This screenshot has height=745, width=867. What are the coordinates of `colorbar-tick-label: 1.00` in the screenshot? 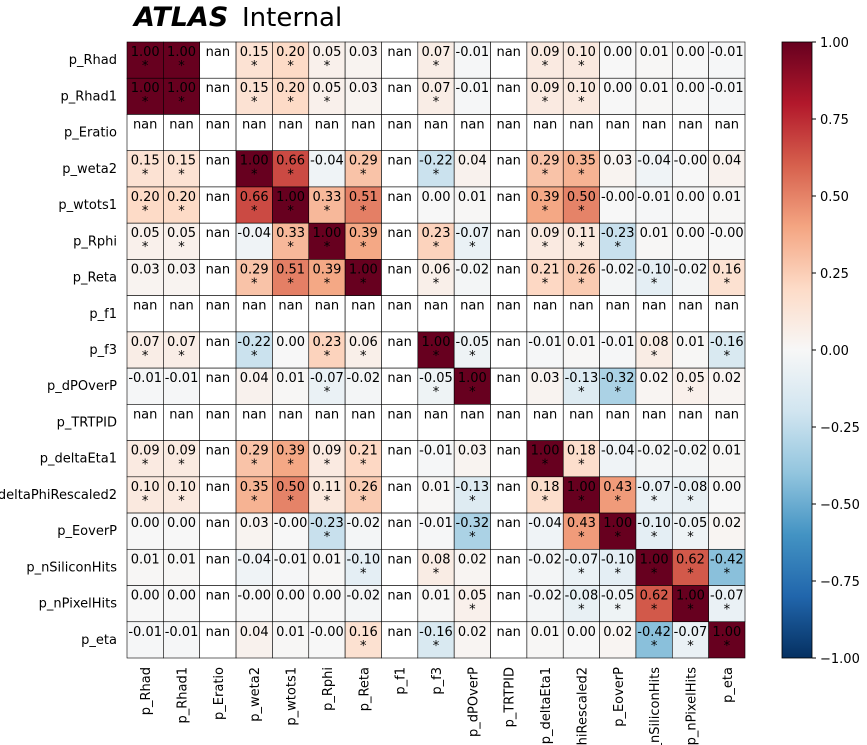 It's located at (834, 43).